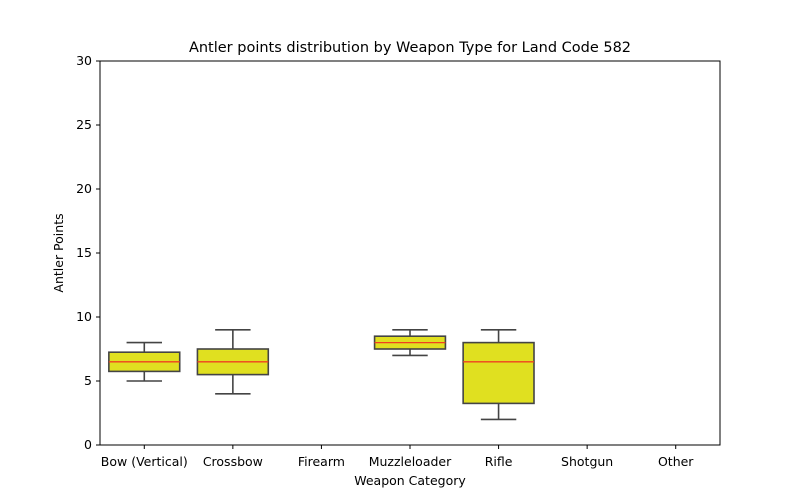 The width and height of the screenshot is (800, 504). Describe the element at coordinates (410, 461) in the screenshot. I see `x-tick-label: Muzzleloader` at that location.